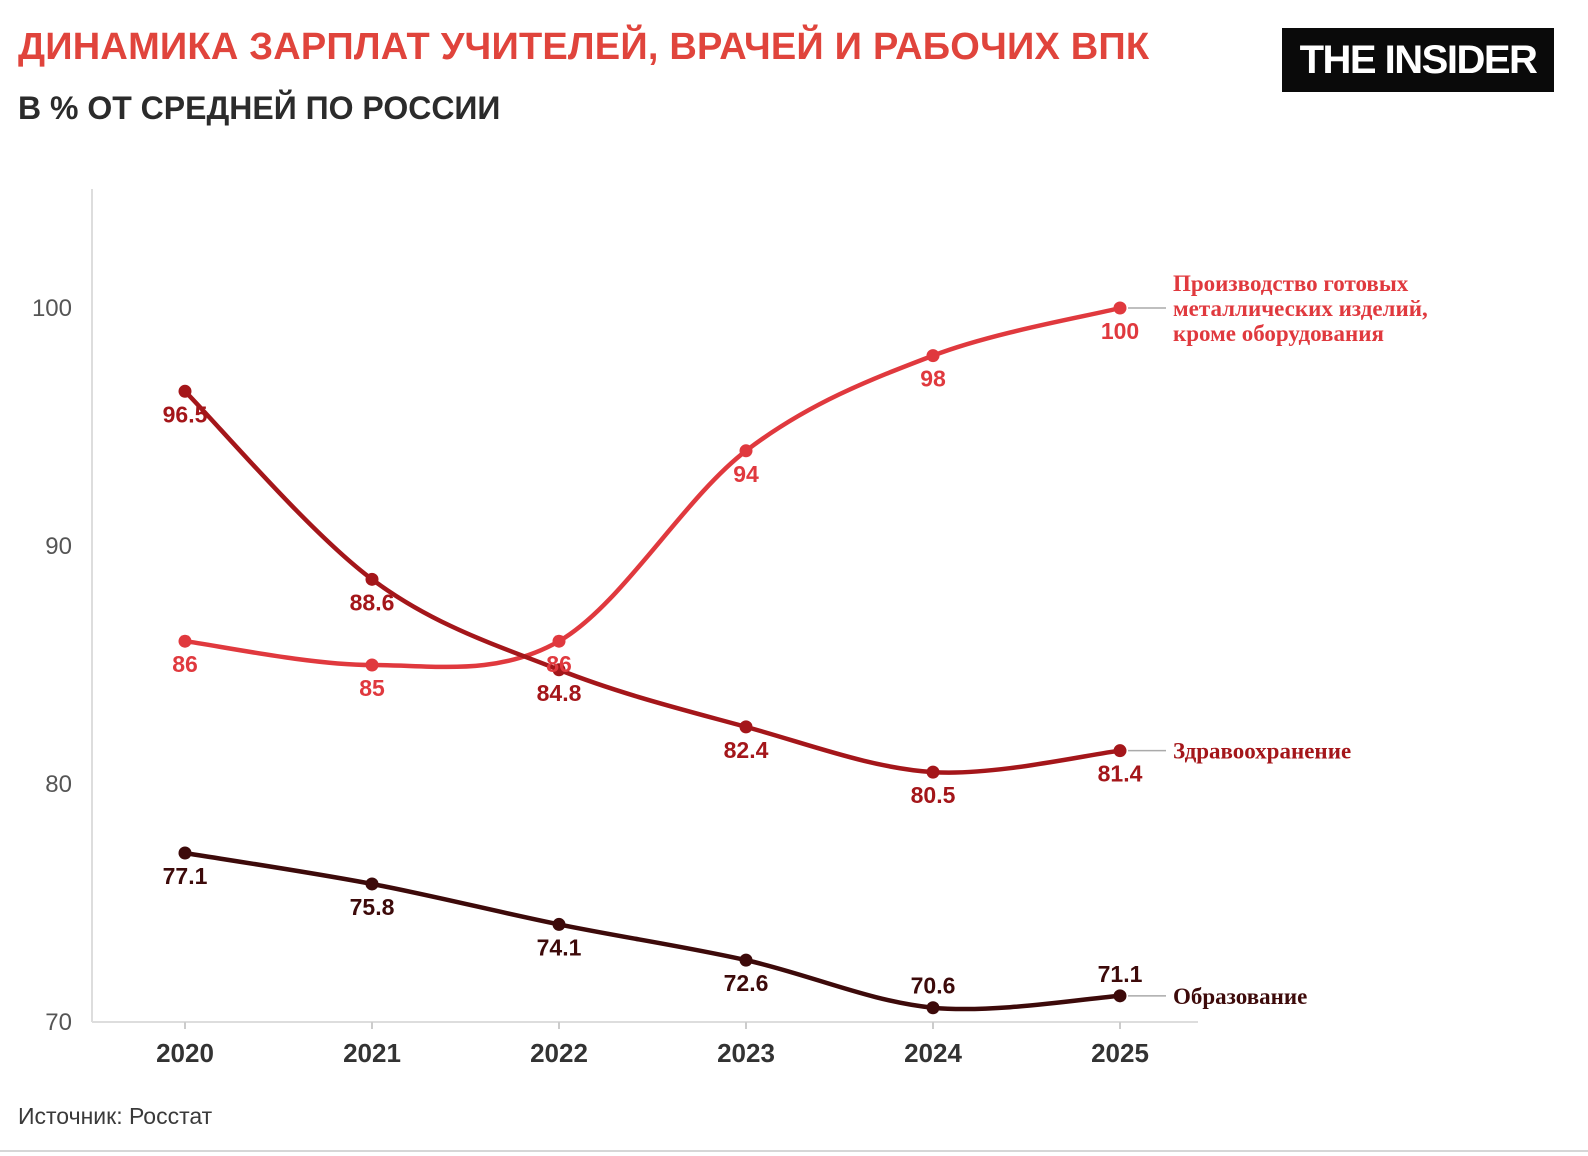 The image size is (1588, 1156). I want to click on data-label: 70.6, so click(933, 986).